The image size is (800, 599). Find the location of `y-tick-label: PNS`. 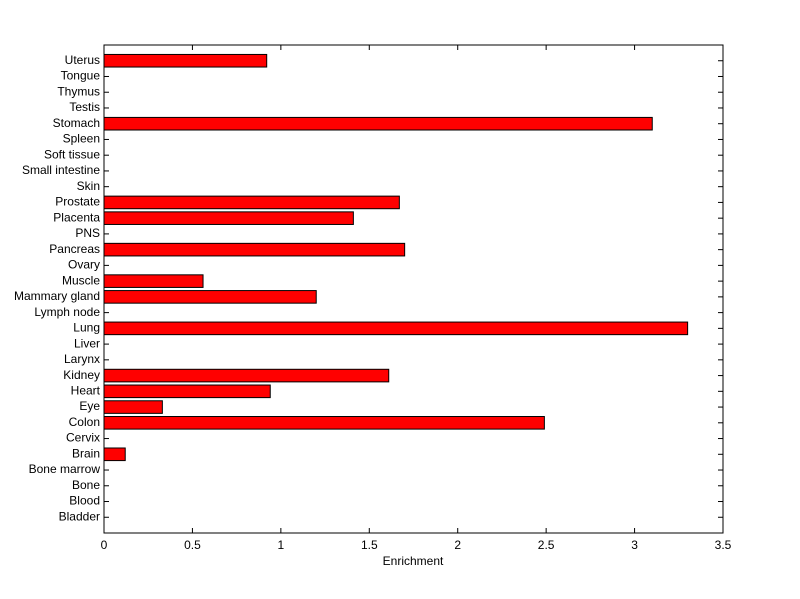

y-tick-label: PNS is located at coordinates (87, 233).